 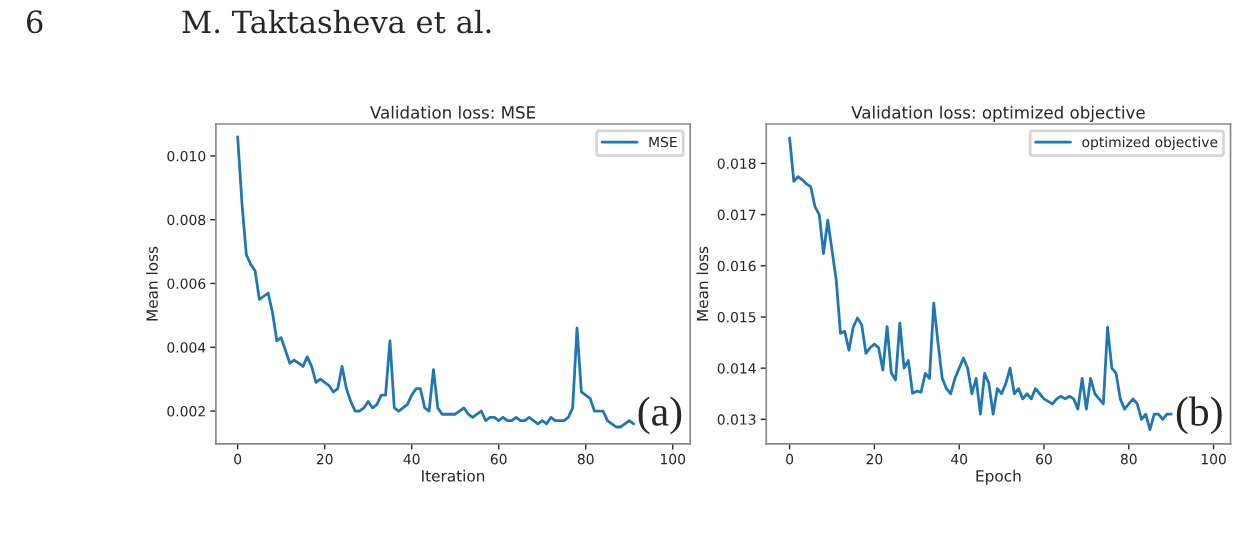 What do you see at coordinates (35, 22) in the screenshot?
I see `text: 6` at bounding box center [35, 22].